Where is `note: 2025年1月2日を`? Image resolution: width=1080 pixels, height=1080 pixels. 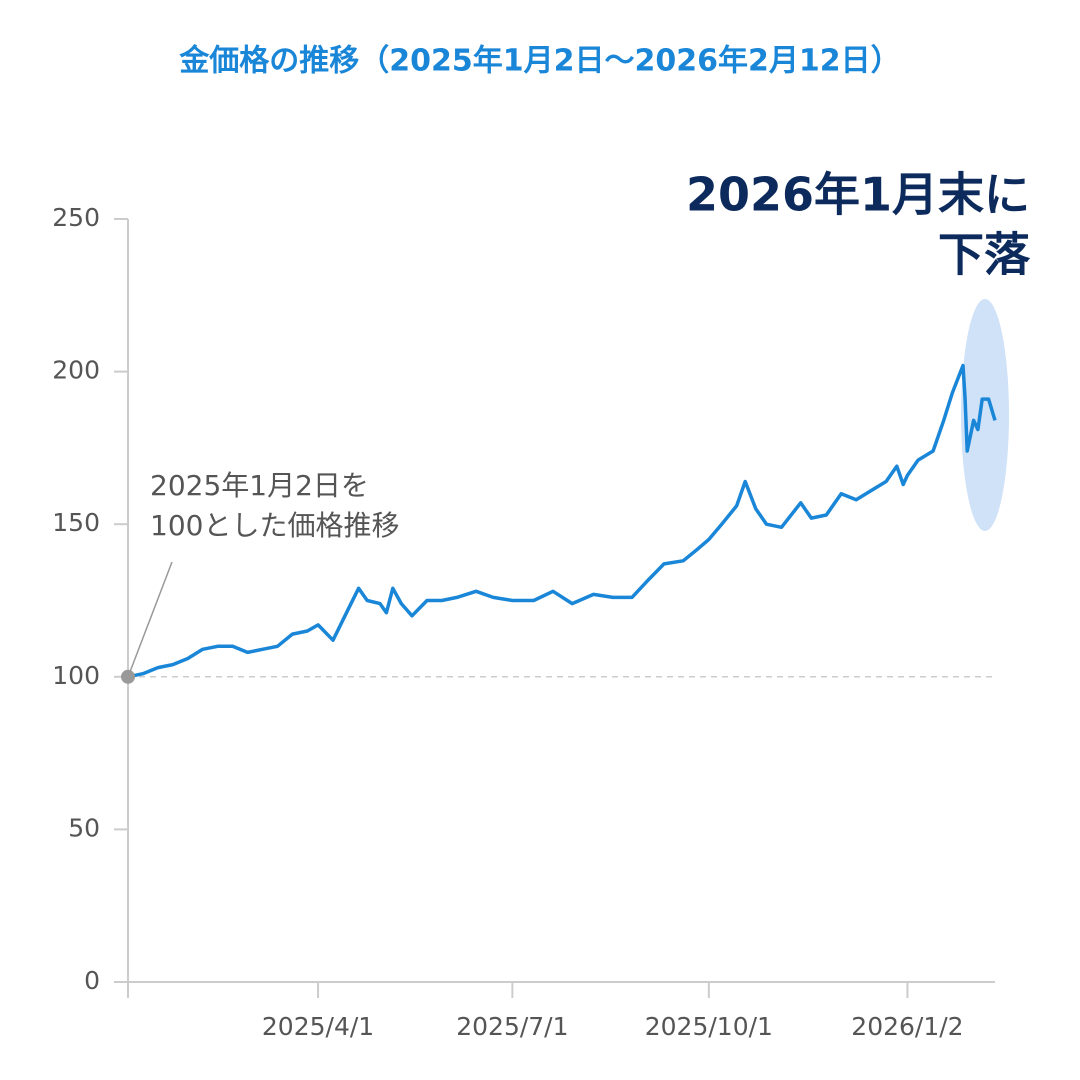 note: 2025年1月2日を is located at coordinates (259, 485).